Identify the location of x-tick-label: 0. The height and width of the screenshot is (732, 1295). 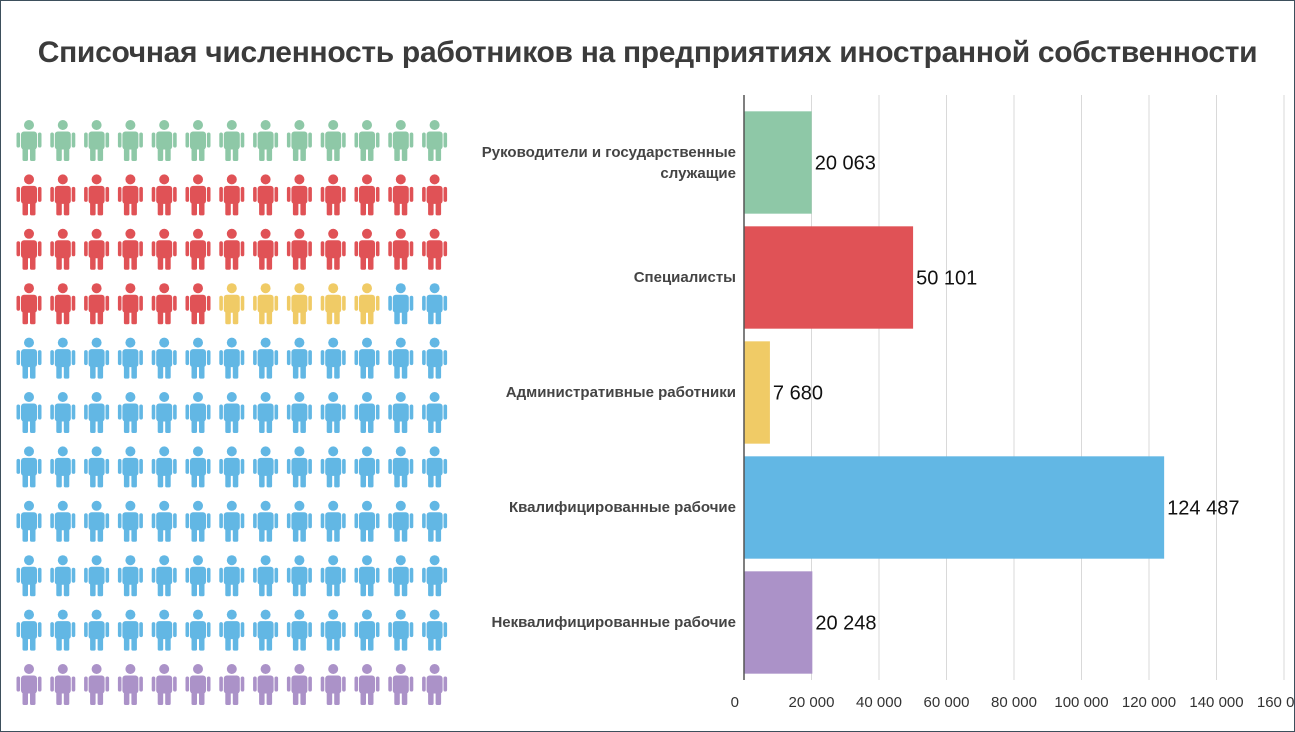
(735, 702).